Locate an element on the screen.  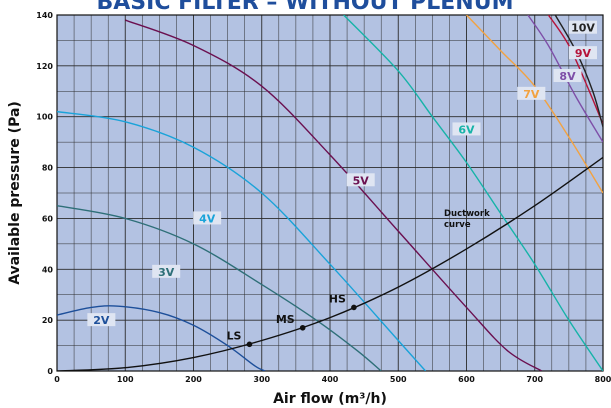
curve-label-bg-2v is located at coordinates (101, 320).